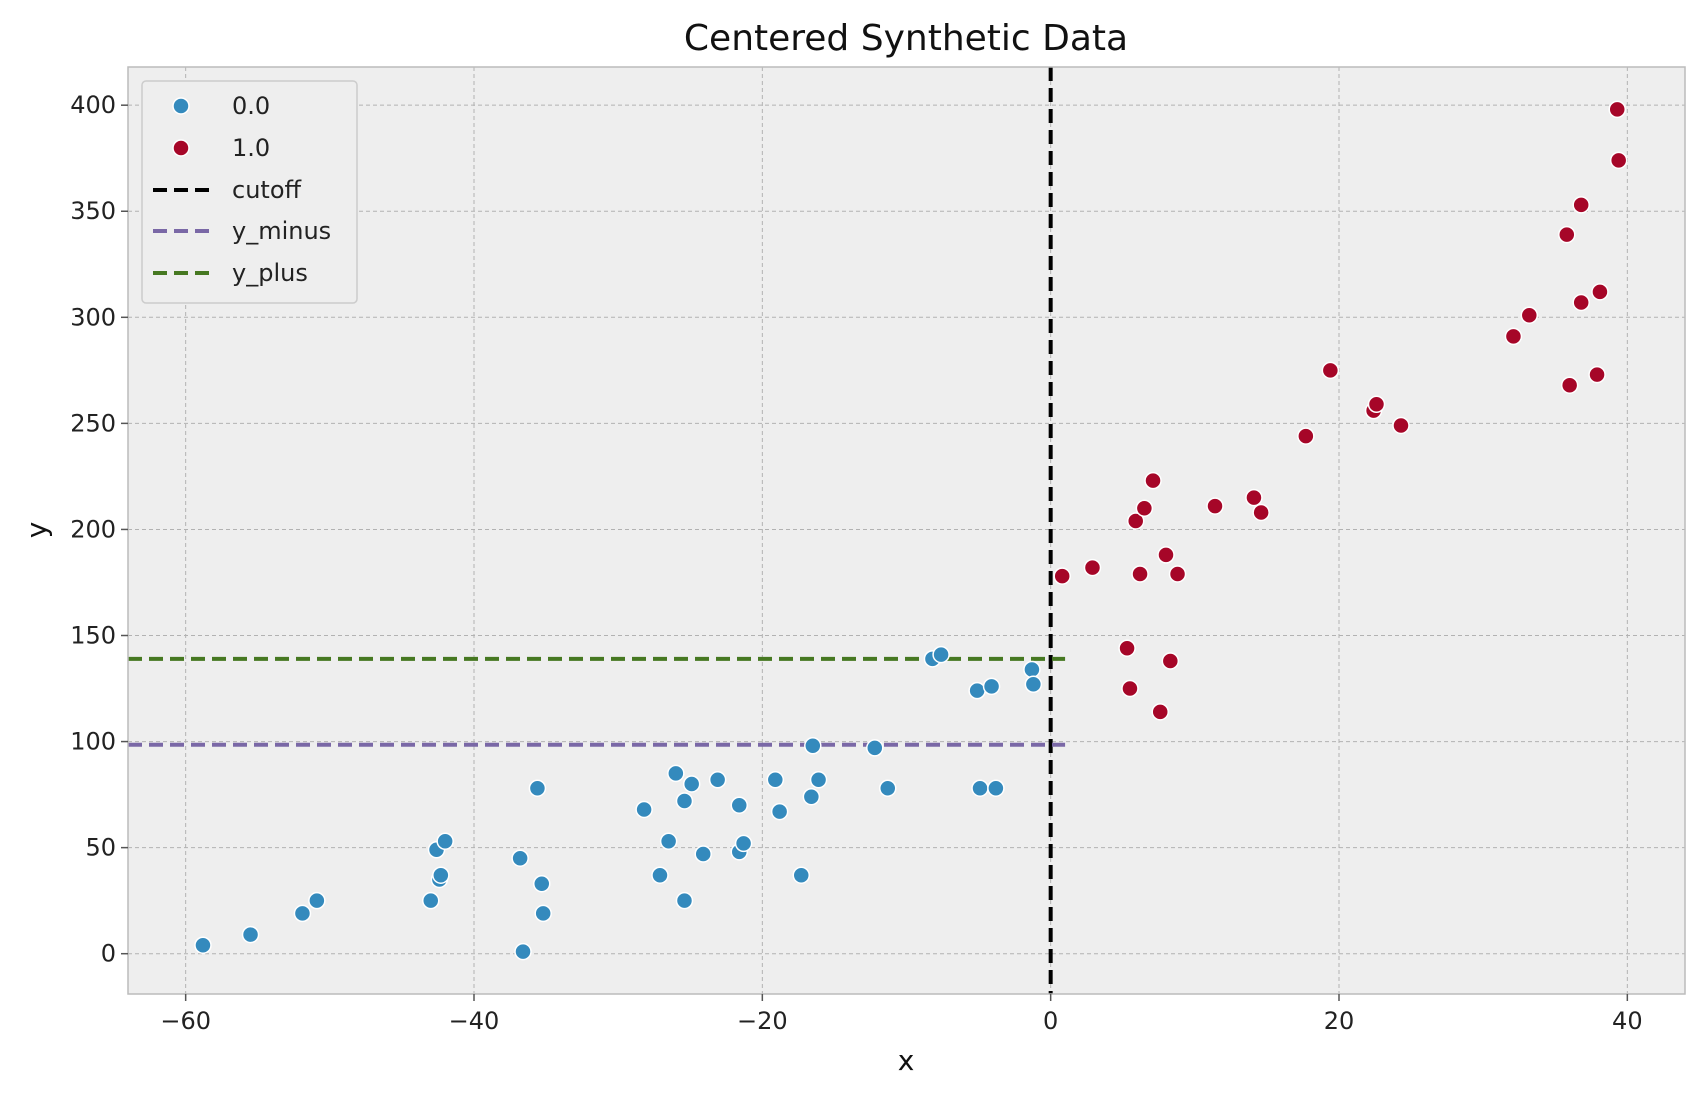 The width and height of the screenshot is (1697, 1093). What do you see at coordinates (281, 231) in the screenshot?
I see `legend-label-y-minus: y_minus` at bounding box center [281, 231].